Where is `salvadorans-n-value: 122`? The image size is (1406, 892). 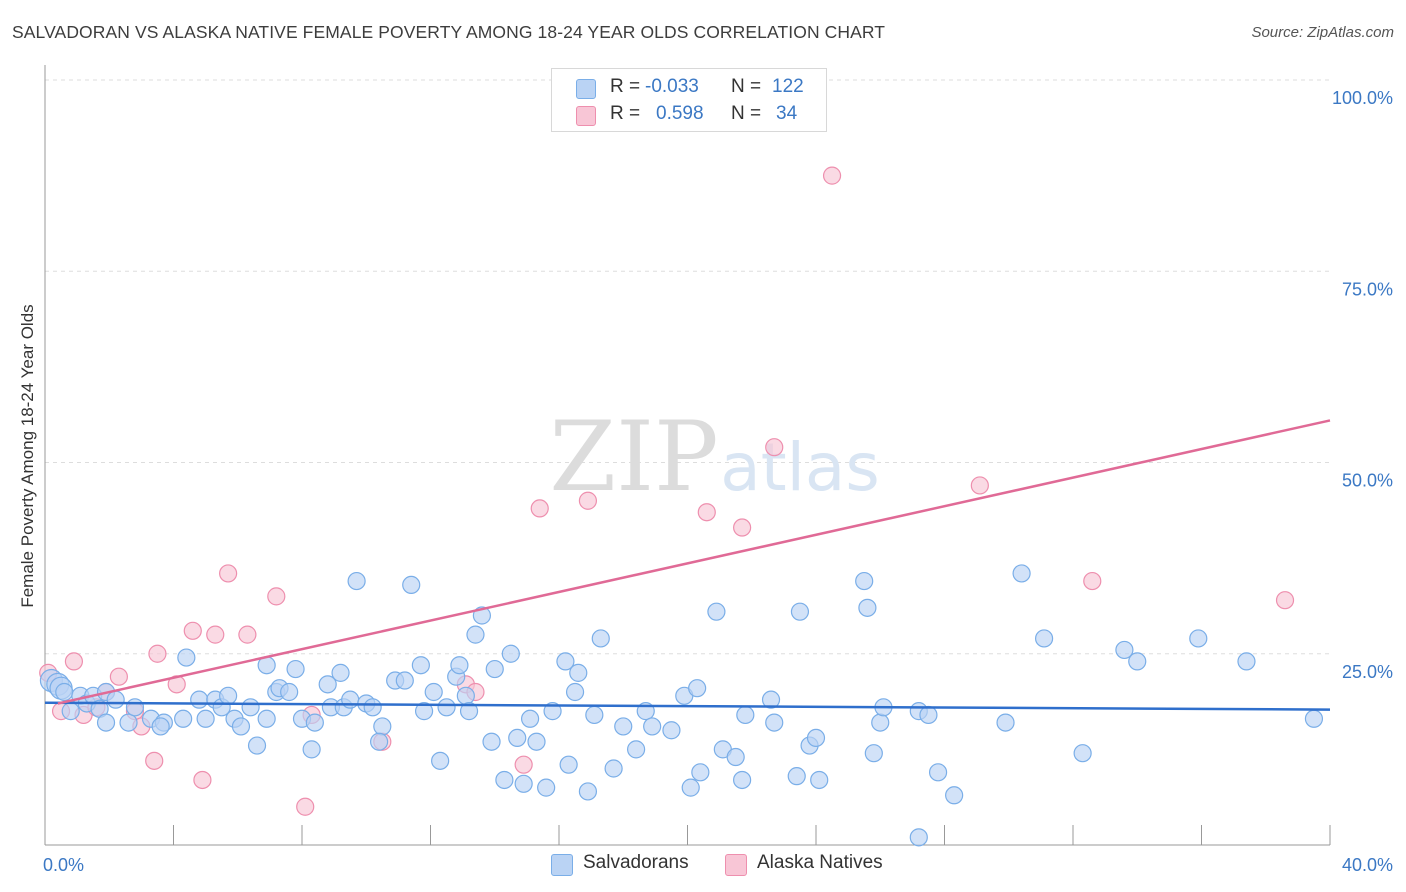 salvadorans-n-value: 122 is located at coordinates (788, 86).